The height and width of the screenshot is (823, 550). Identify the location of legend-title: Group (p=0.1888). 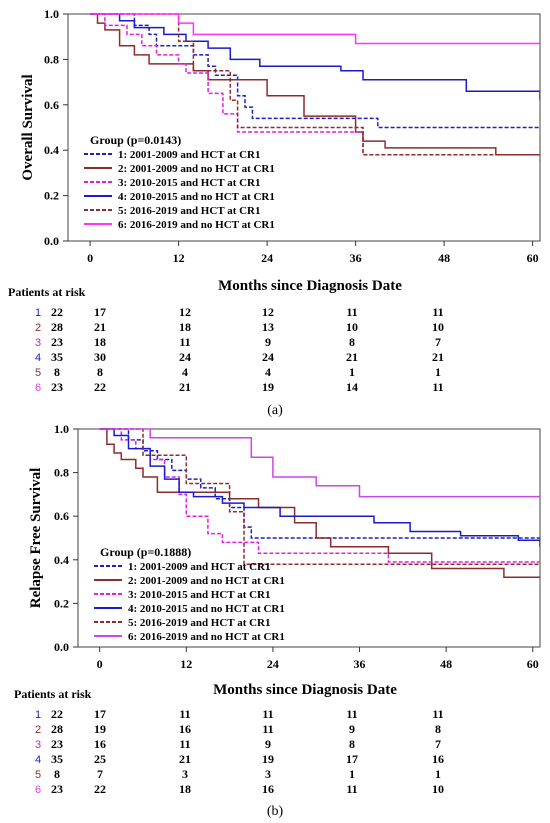
(145, 552).